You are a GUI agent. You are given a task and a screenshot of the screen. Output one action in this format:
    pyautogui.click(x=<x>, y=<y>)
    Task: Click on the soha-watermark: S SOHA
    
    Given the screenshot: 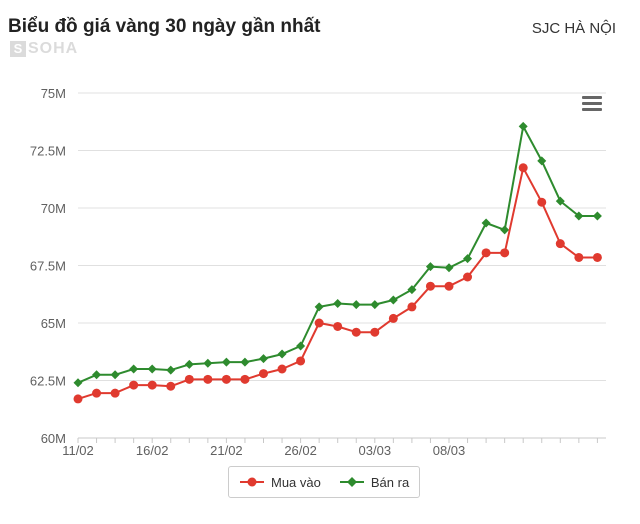 What is the action you would take?
    pyautogui.click(x=44, y=49)
    